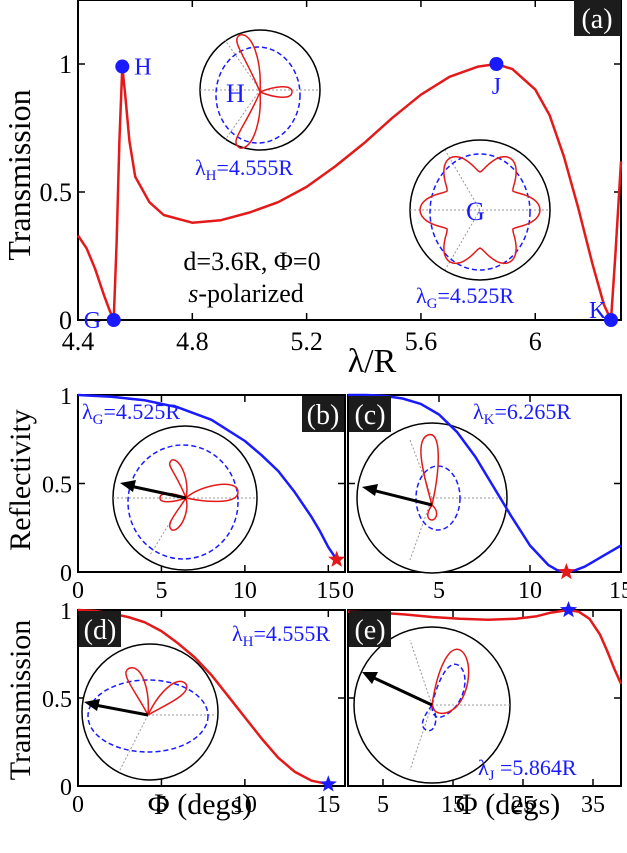  I want to click on d-ytick-label: 0.5, so click(57, 700).